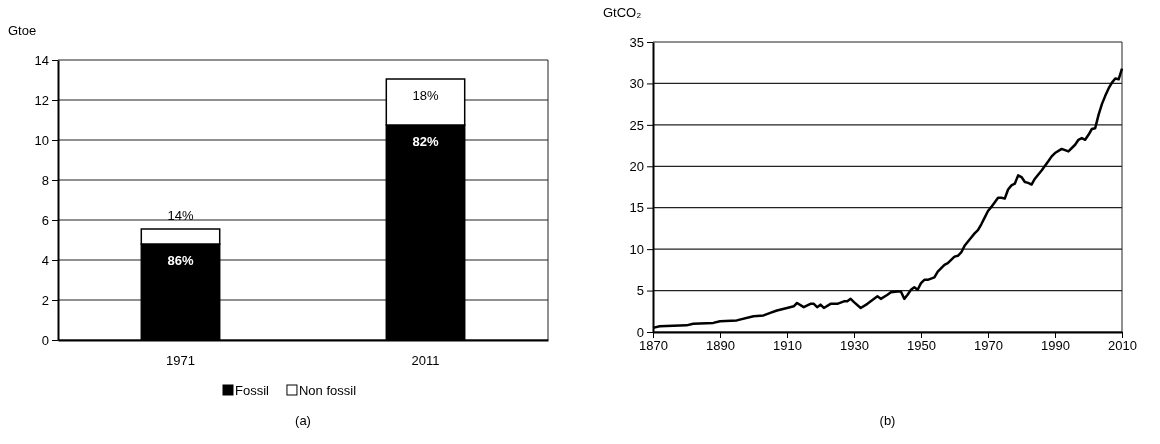  What do you see at coordinates (854, 346) in the screenshot?
I see `x-tick-label: 1930` at bounding box center [854, 346].